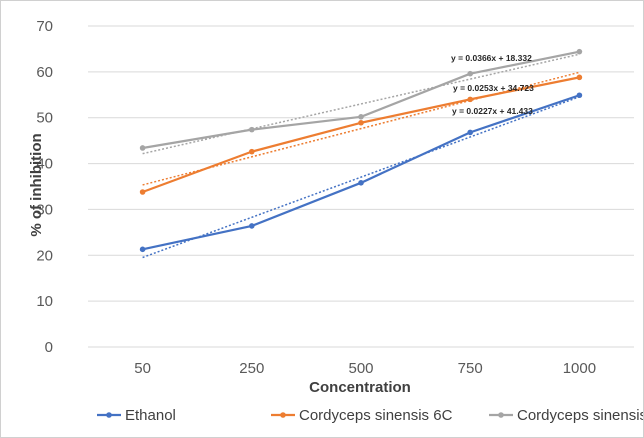  I want to click on trendline-equation: y = 0.0227x + 41.433, so click(492, 111).